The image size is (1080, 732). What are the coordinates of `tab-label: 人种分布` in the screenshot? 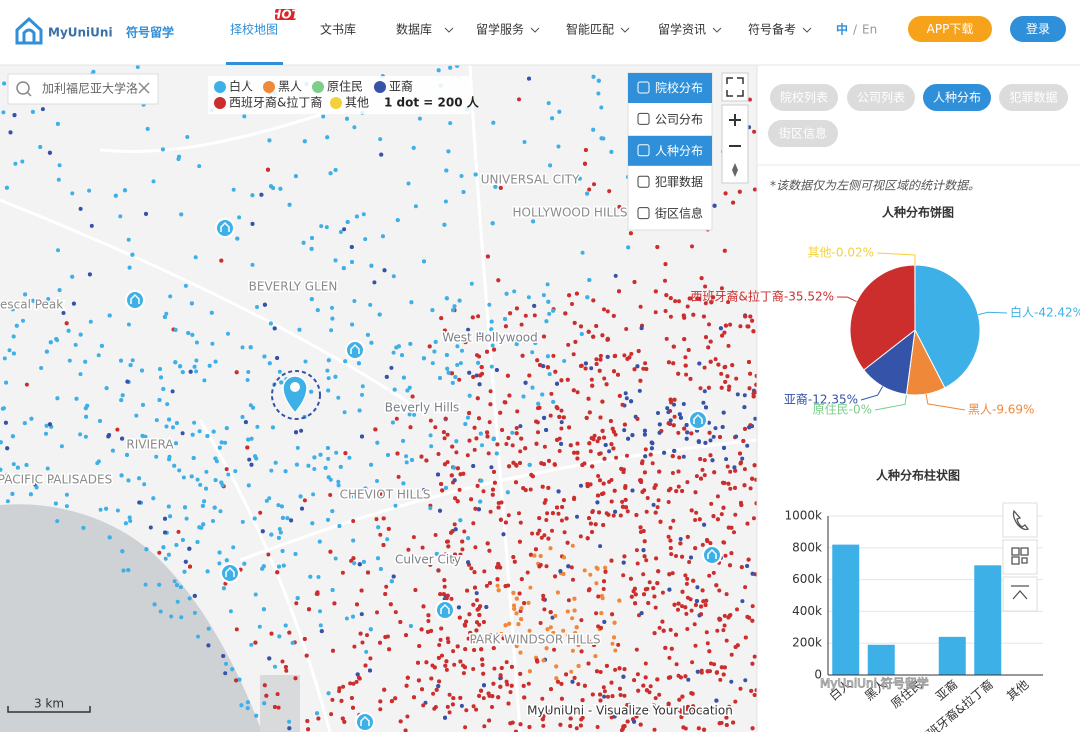 It's located at (957, 98).